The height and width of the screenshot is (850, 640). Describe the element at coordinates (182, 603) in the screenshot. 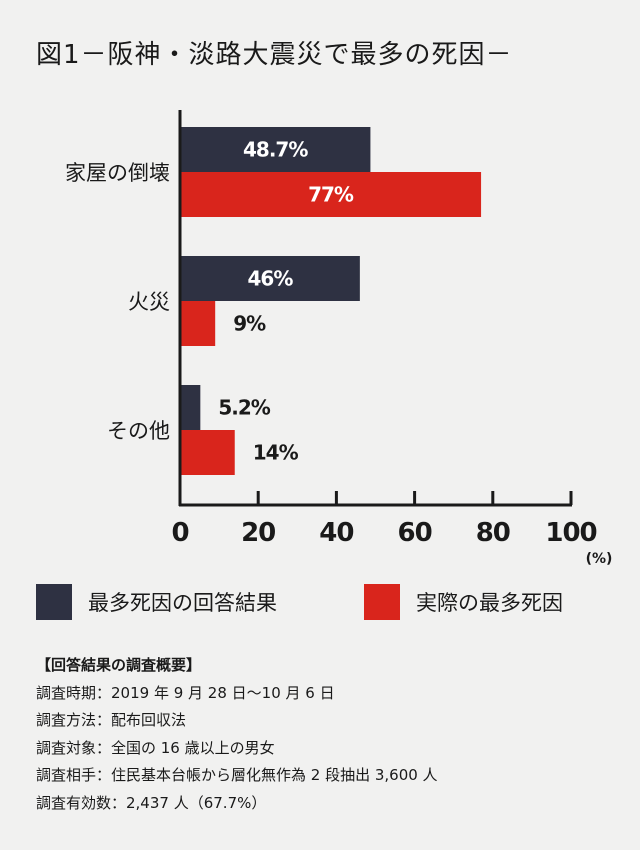

I see `legend-label-survey: 最多死因の回答結果` at that location.